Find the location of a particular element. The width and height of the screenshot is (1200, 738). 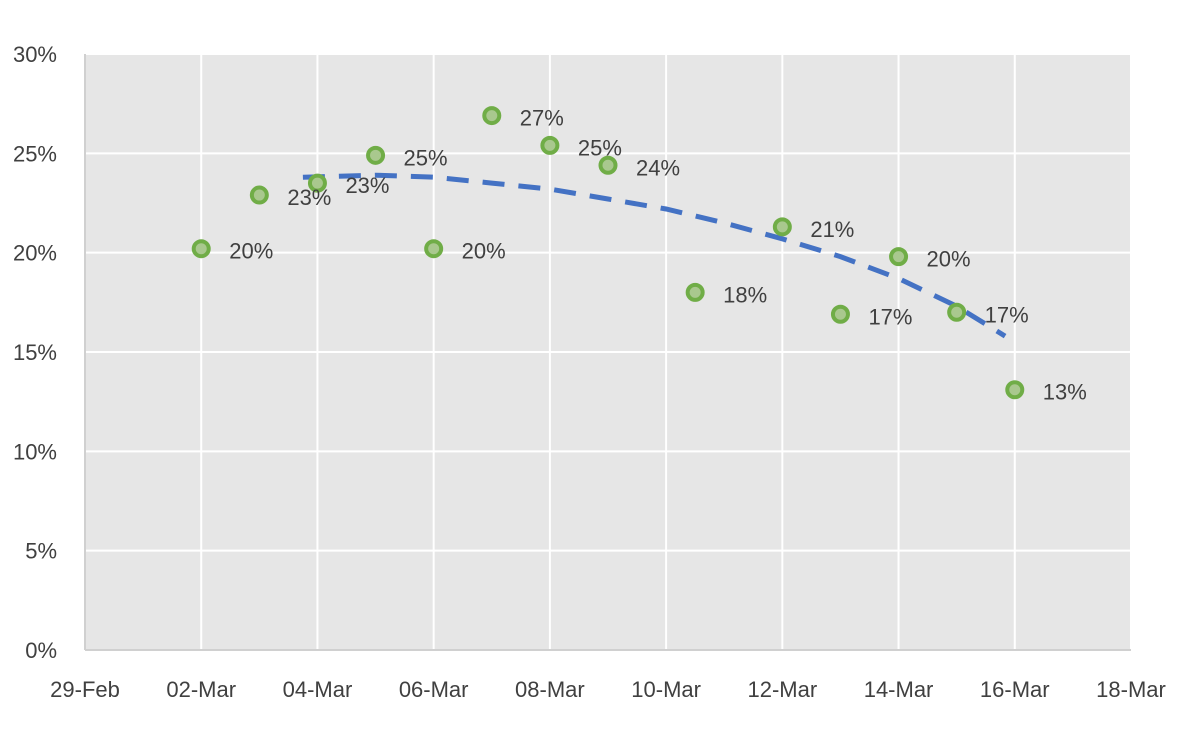

x-tick-label: 29-Feb is located at coordinates (85, 689).